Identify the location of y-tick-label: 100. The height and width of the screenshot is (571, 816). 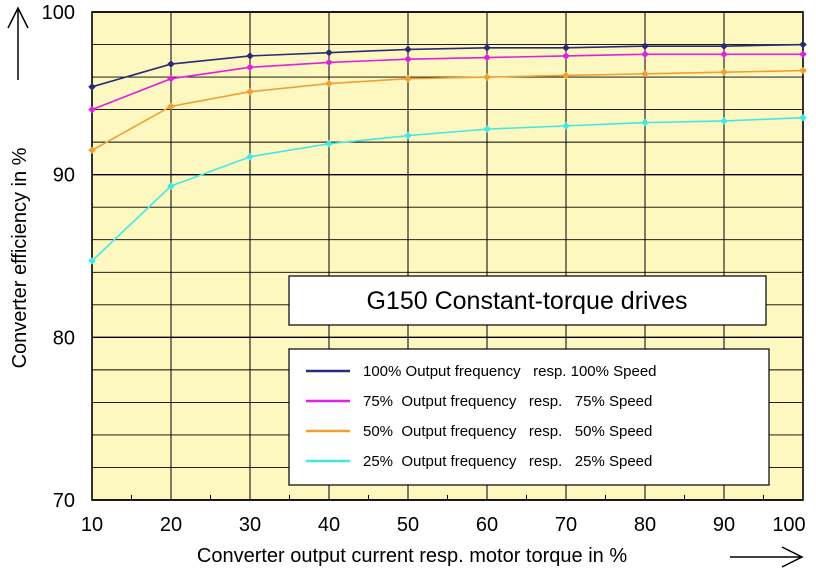
(58, 13).